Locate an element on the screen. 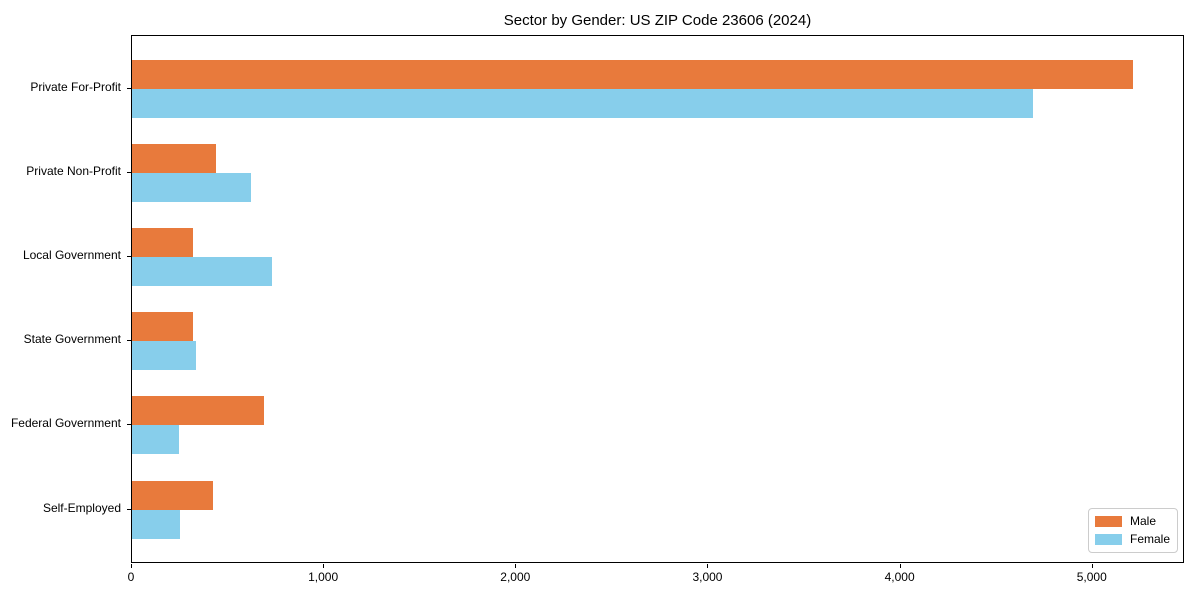  y-tick-label-local-government: Local Government is located at coordinates (71, 255).